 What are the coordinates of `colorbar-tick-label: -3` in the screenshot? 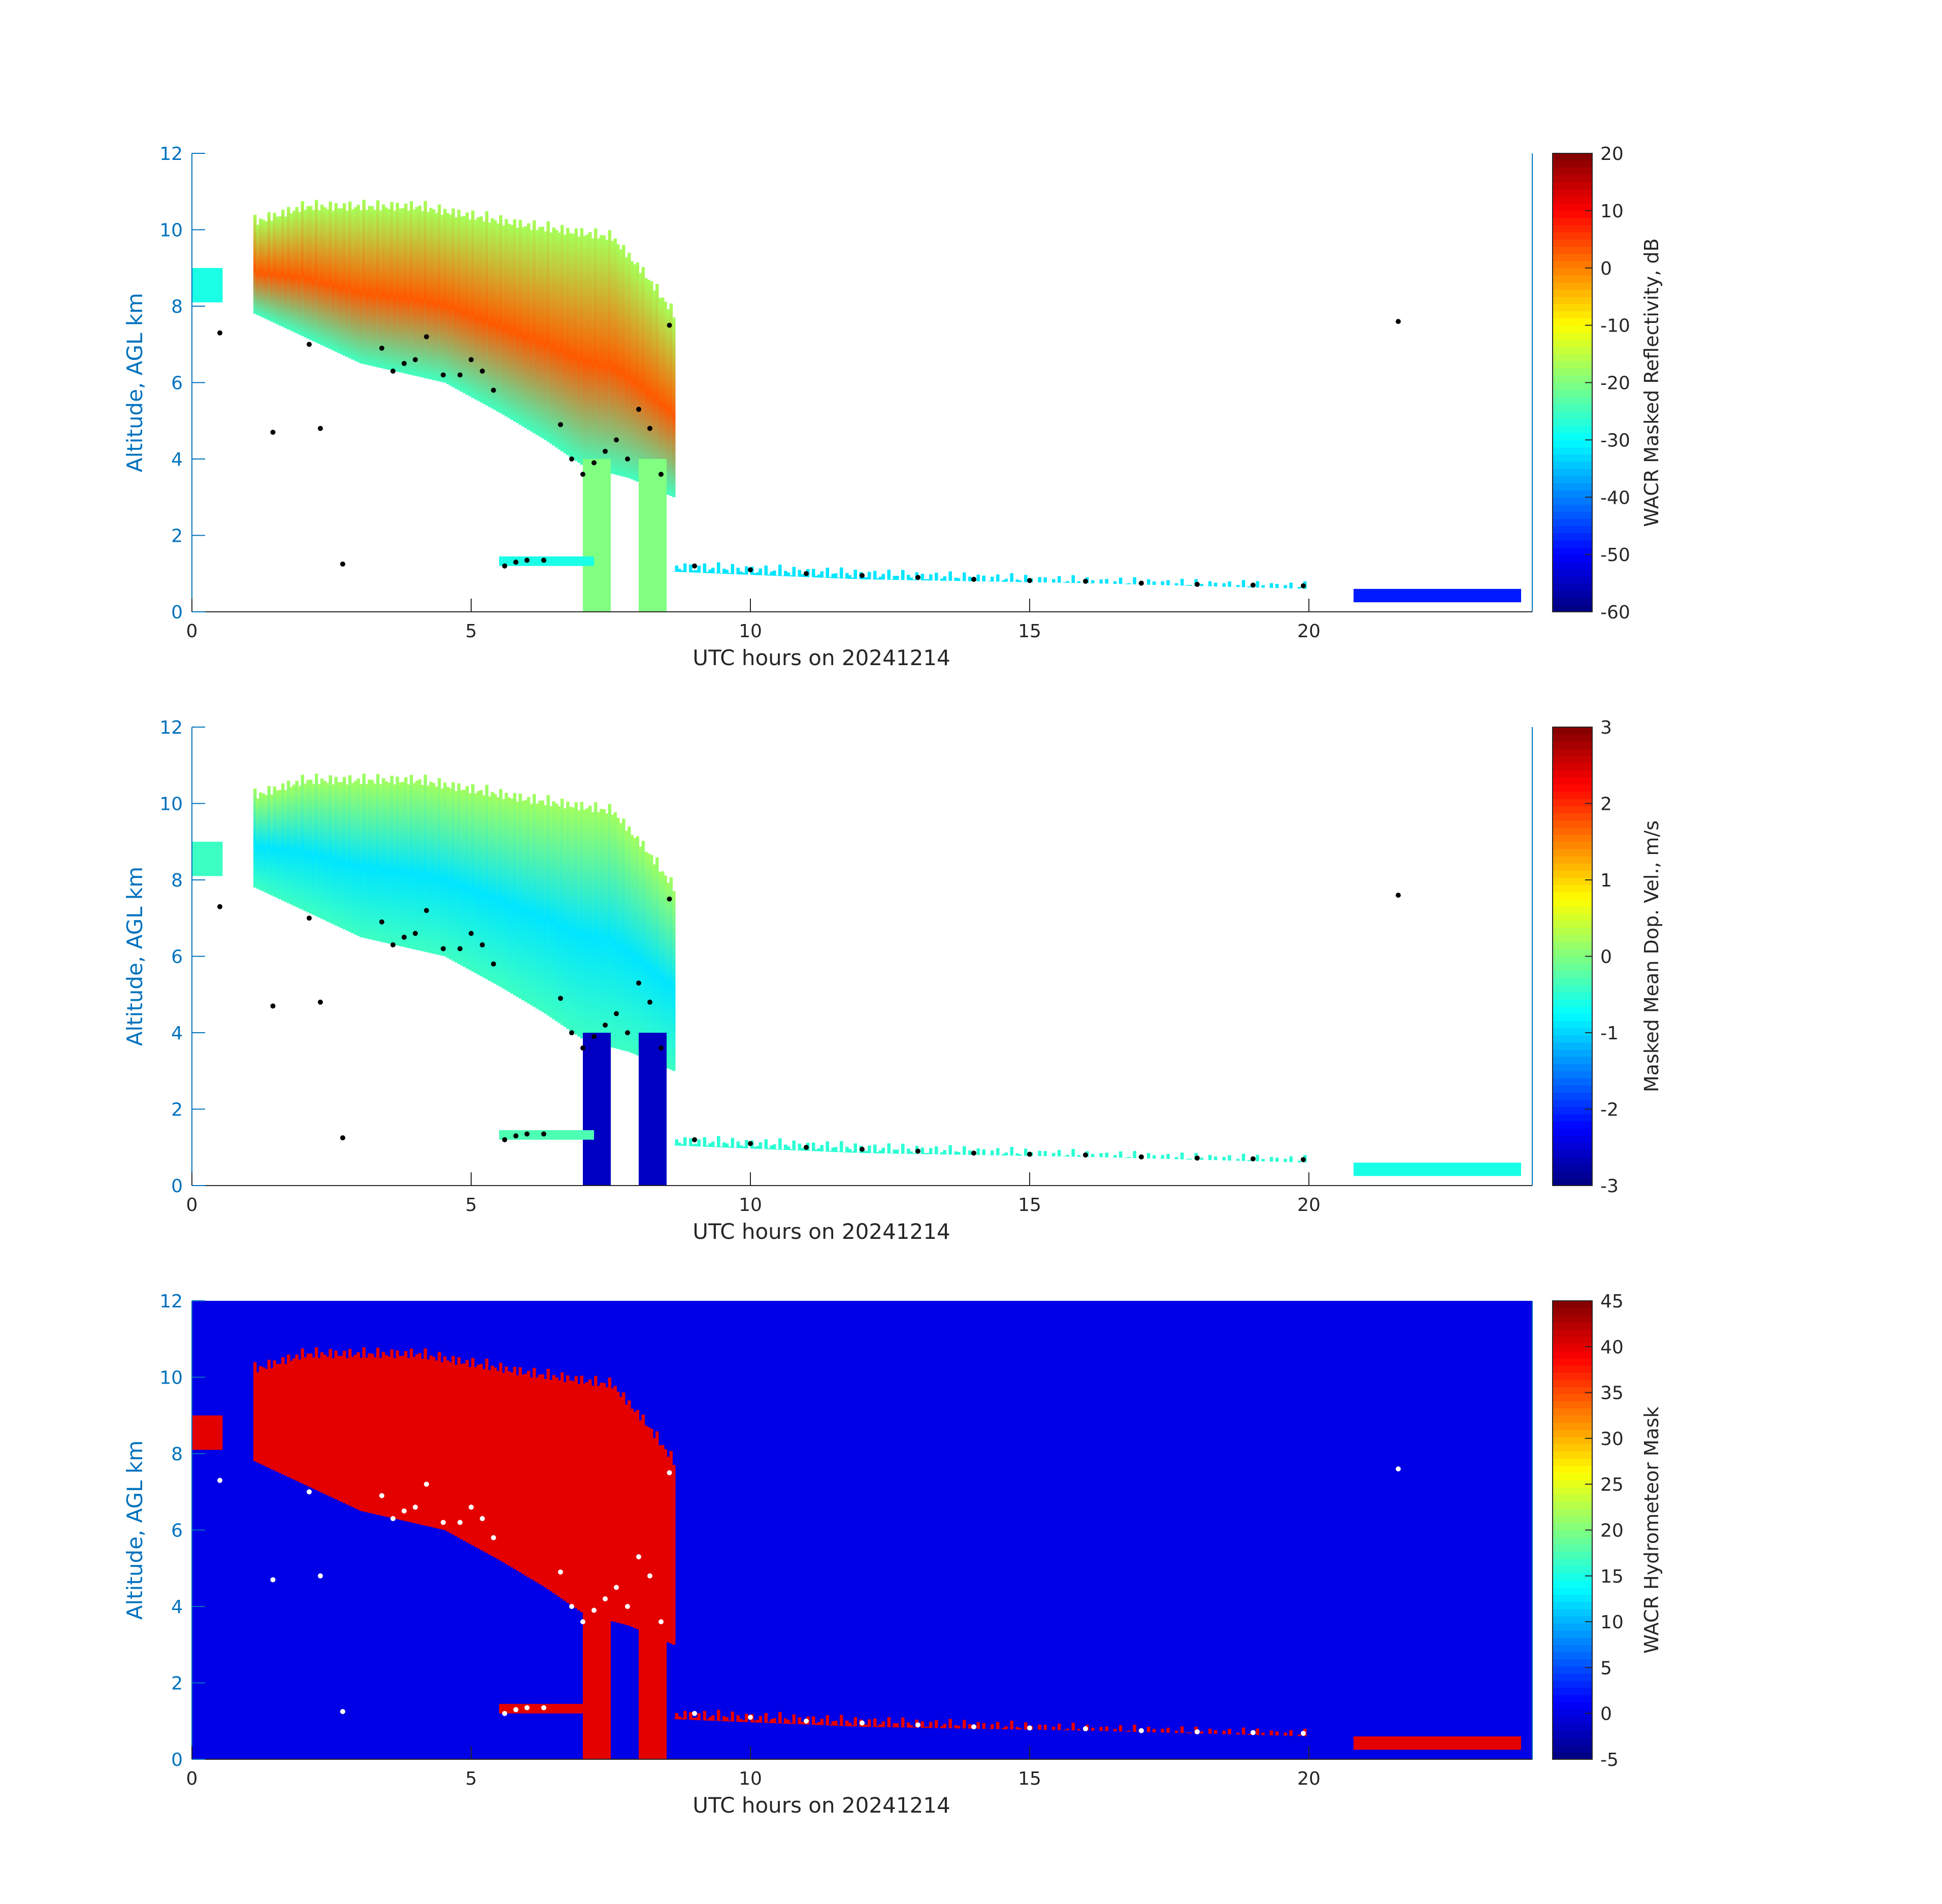 It's located at (1609, 1187).